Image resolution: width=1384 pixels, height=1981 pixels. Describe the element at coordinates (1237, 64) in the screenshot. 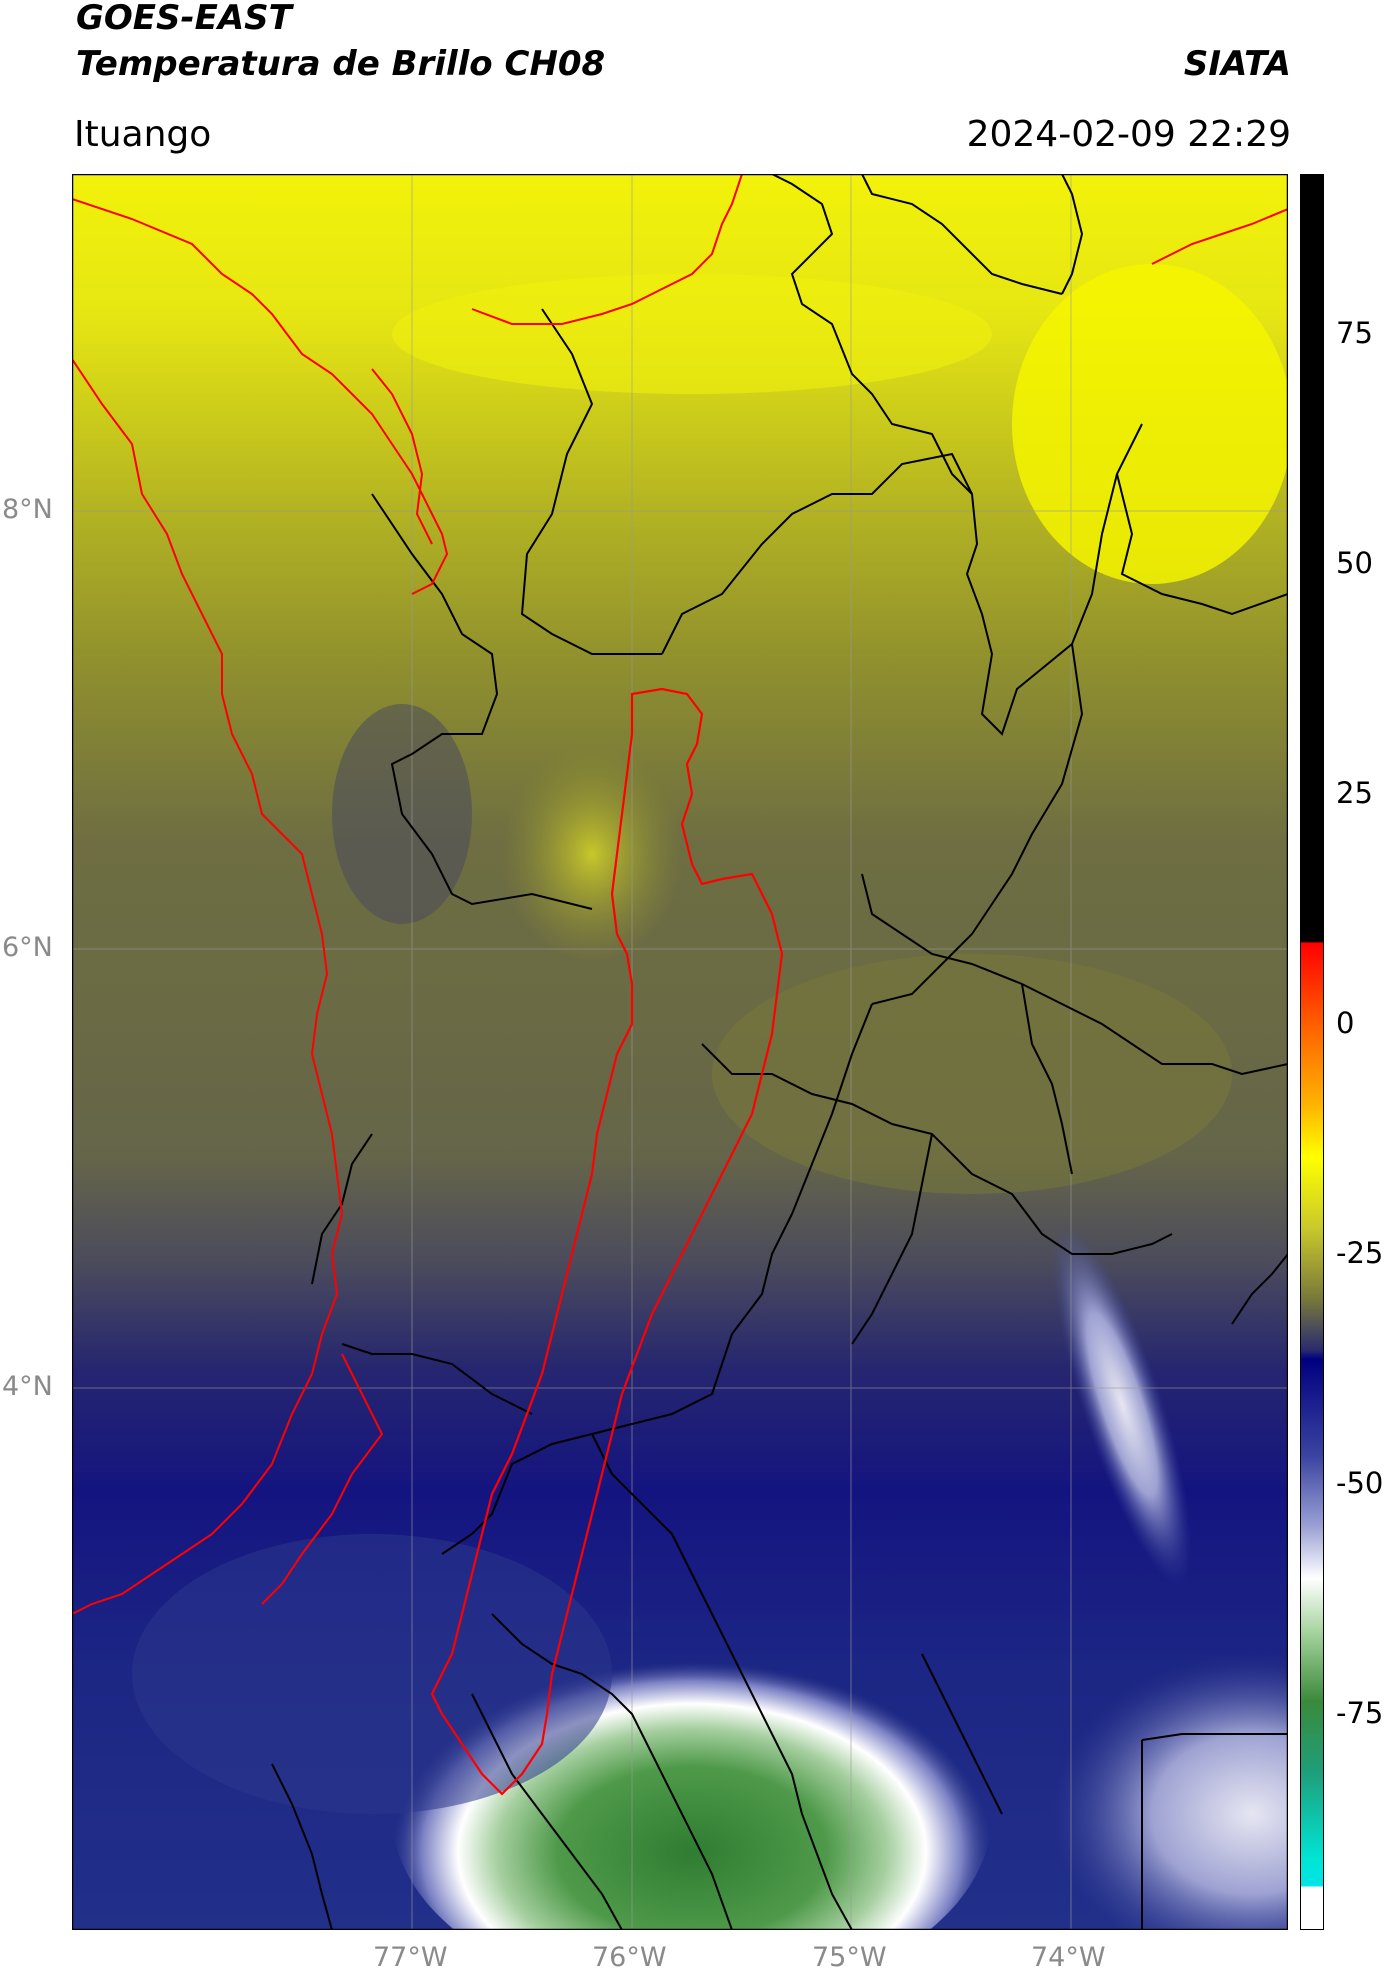

I see `agency-label: SIATA` at that location.